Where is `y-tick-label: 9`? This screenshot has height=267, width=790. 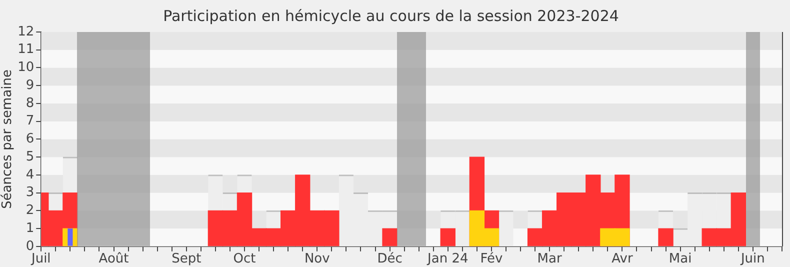
y-tick-label: 9 is located at coordinates (30, 85).